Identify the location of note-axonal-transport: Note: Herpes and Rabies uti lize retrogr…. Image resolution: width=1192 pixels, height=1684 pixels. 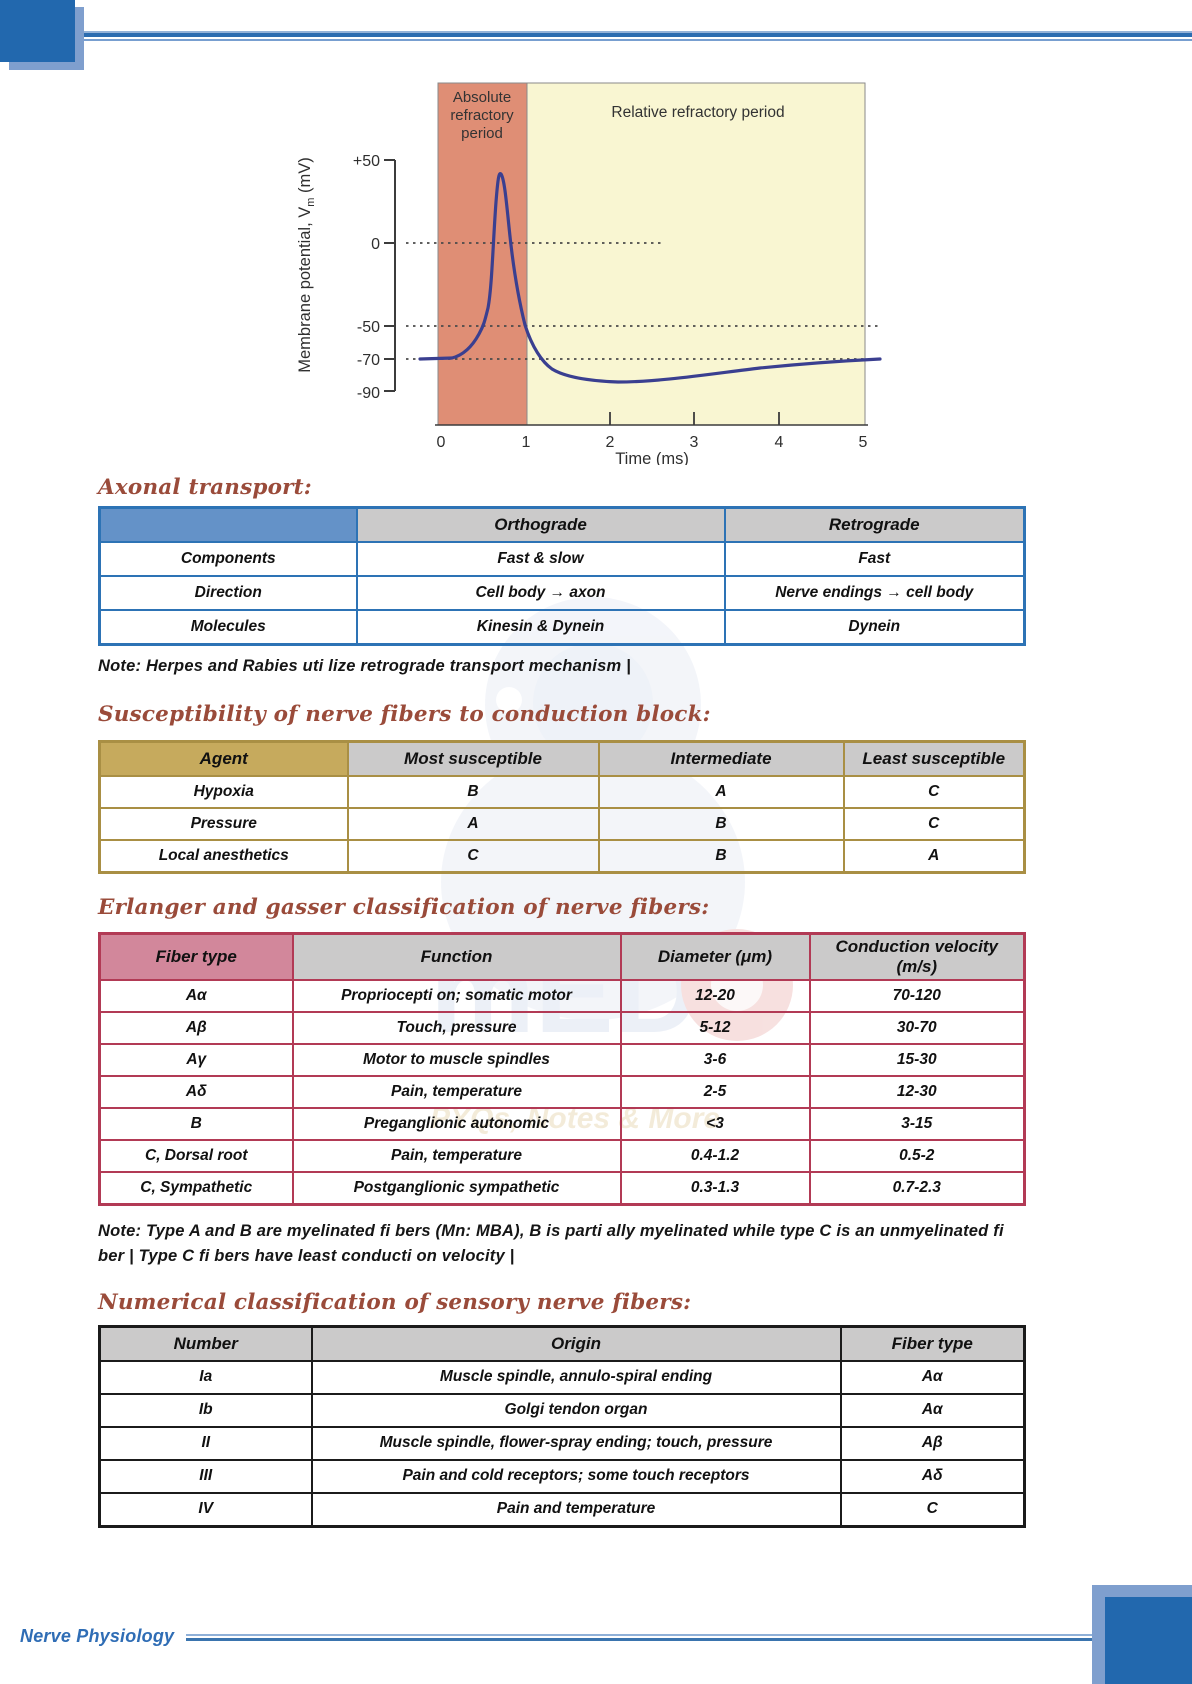
(364, 666).